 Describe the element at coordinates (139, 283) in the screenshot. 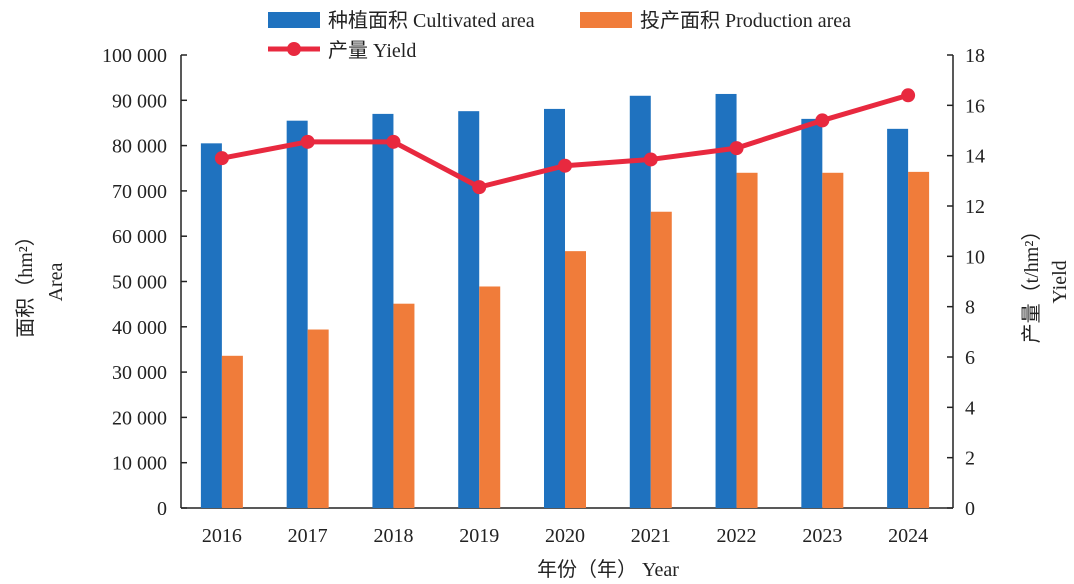

I see `y-left-tick-label: 50 000` at that location.